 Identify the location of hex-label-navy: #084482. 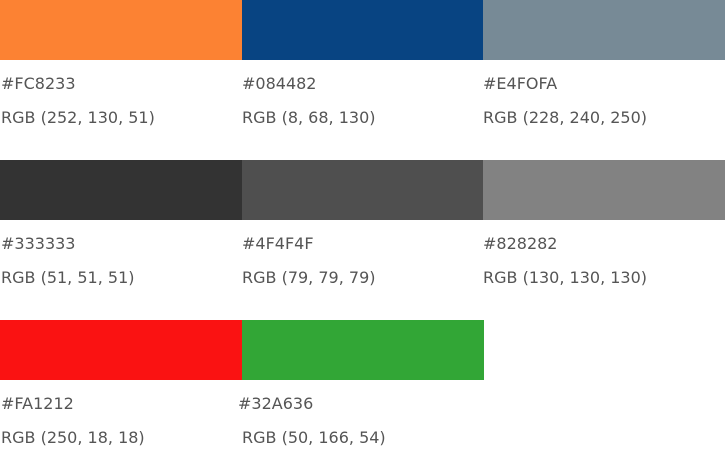
(279, 83).